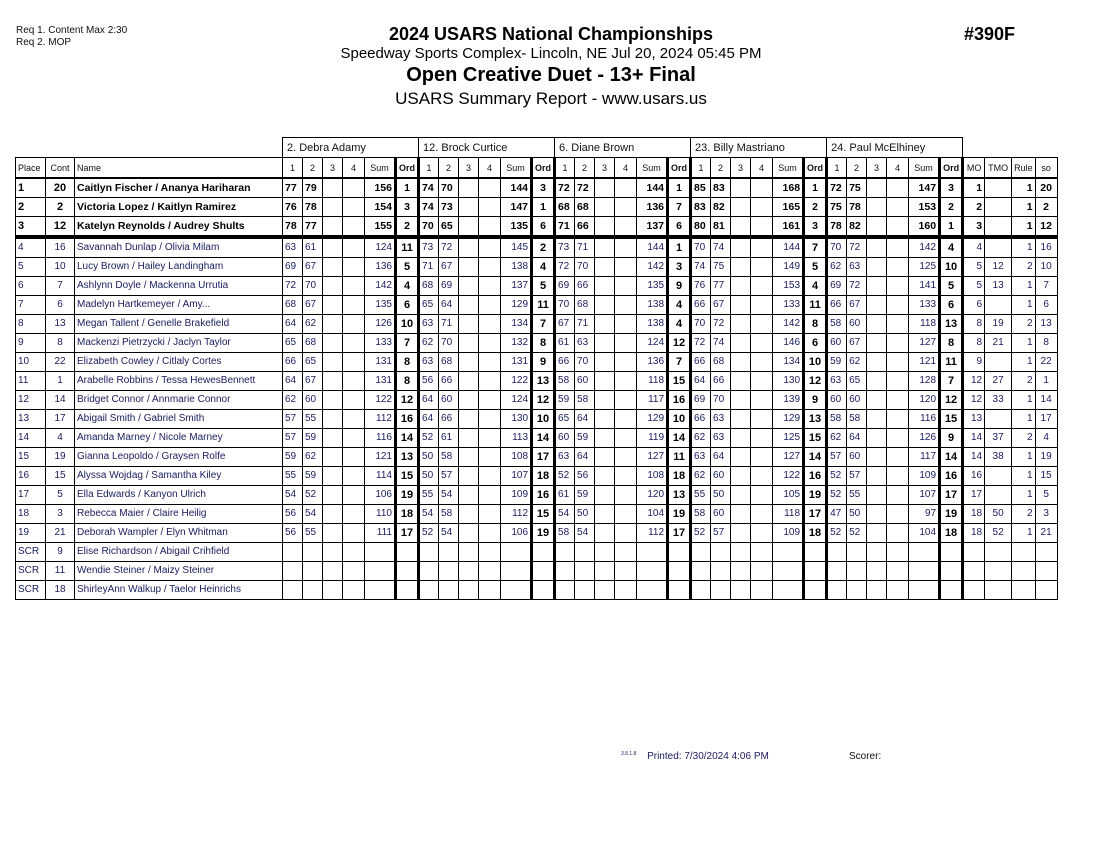 This screenshot has height=850, width=1100. What do you see at coordinates (292, 227) in the screenshot?
I see `score-1: 78` at bounding box center [292, 227].